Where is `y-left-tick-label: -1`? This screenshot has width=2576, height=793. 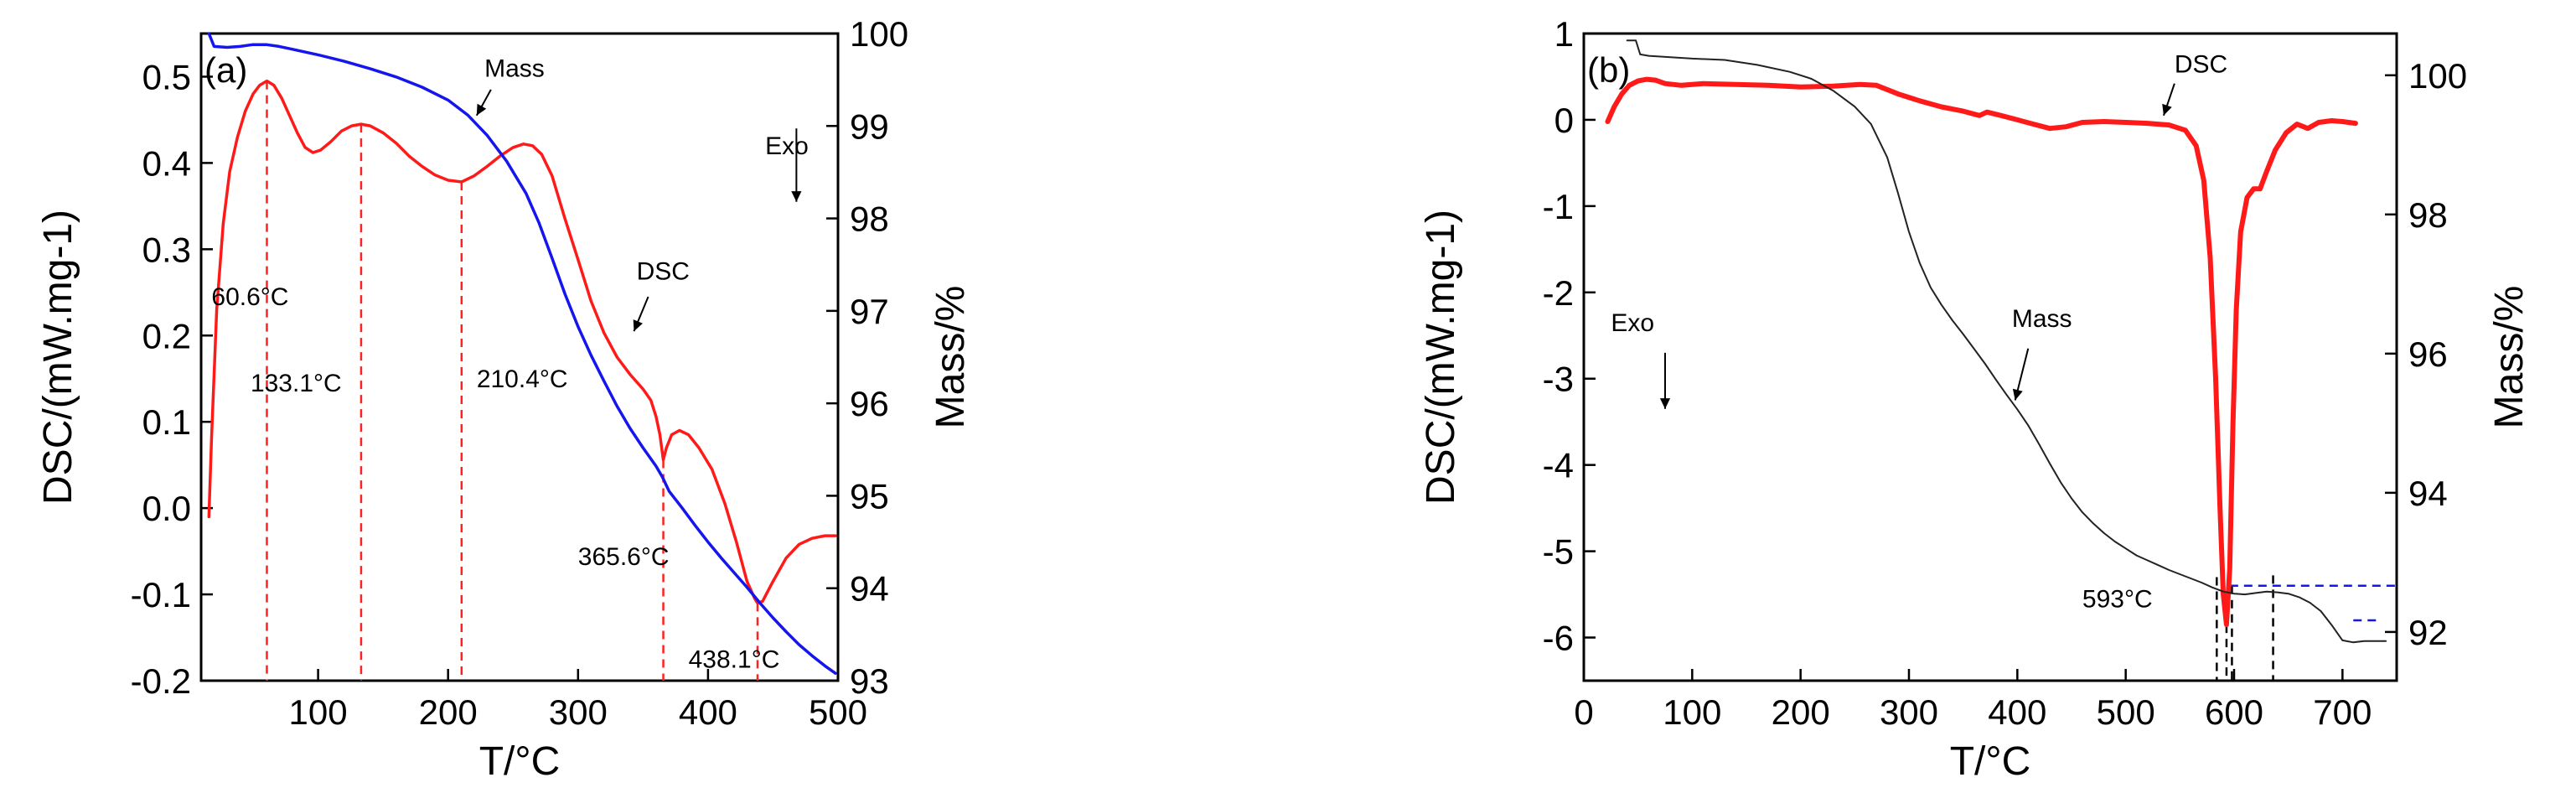 y-left-tick-label: -1 is located at coordinates (1558, 206).